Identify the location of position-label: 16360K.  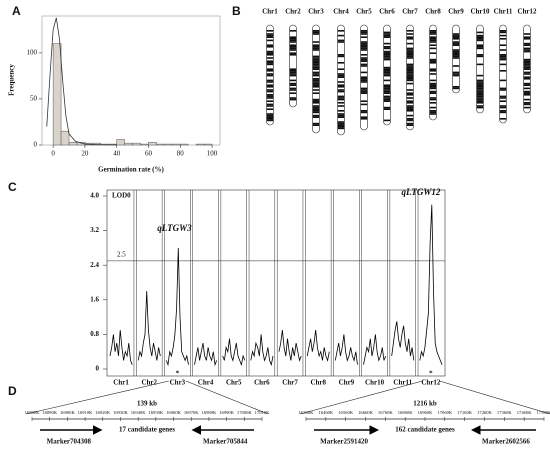
(306, 412).